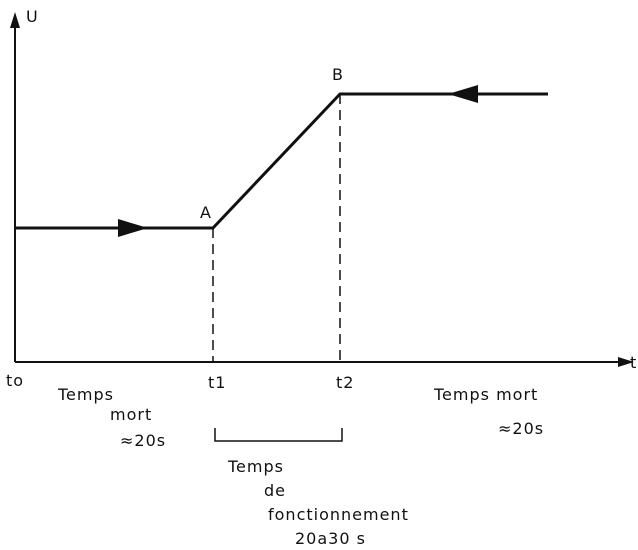 The height and width of the screenshot is (550, 638). What do you see at coordinates (330, 538) in the screenshot?
I see `annotation: 20a30 s` at bounding box center [330, 538].